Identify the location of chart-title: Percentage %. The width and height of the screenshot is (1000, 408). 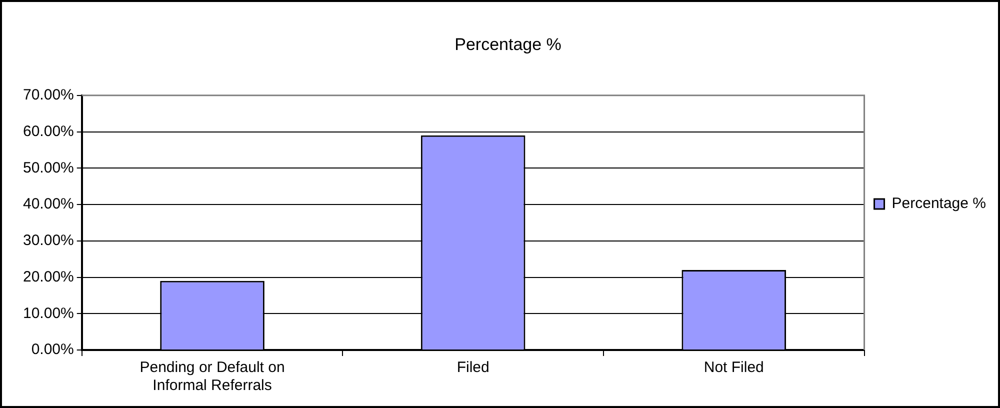
(508, 44).